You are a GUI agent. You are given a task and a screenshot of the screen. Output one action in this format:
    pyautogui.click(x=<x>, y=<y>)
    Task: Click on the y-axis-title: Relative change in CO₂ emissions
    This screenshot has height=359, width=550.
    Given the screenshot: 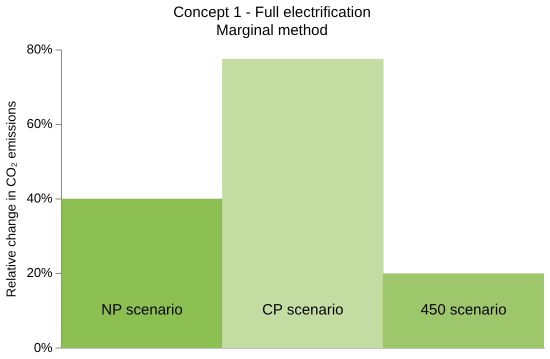 What is the action you would take?
    pyautogui.click(x=10, y=199)
    